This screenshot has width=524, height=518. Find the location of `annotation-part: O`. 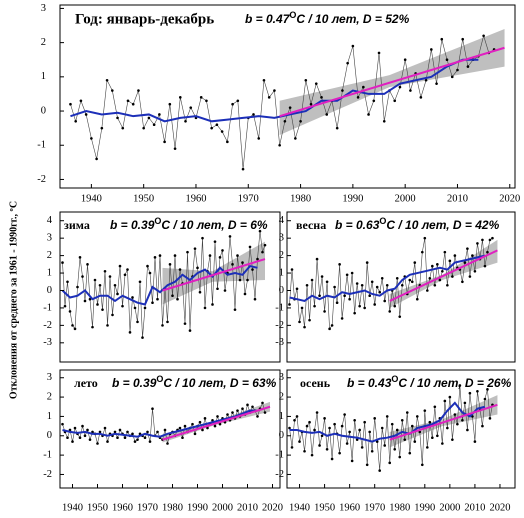

annotation-part: O is located at coordinates (159, 379).